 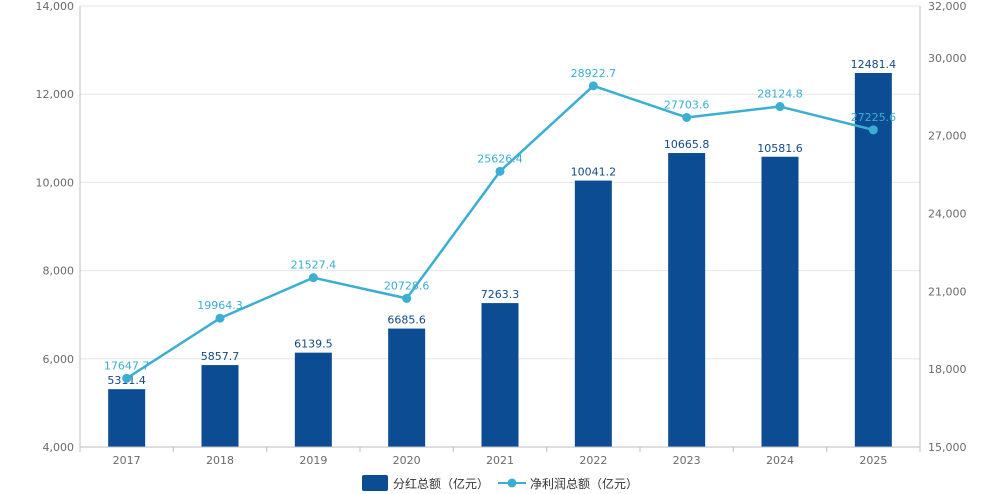 I want to click on bar-data-label: 12481.4, so click(x=874, y=64).